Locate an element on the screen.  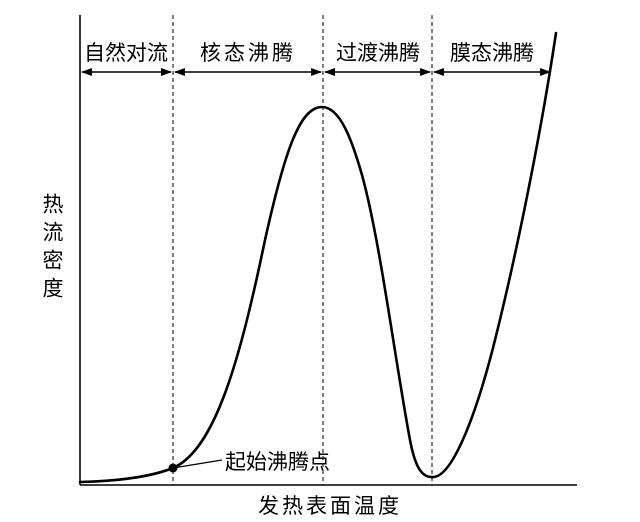
region-label-transition-boiling: 过渡沸腾 is located at coordinates (378, 53).